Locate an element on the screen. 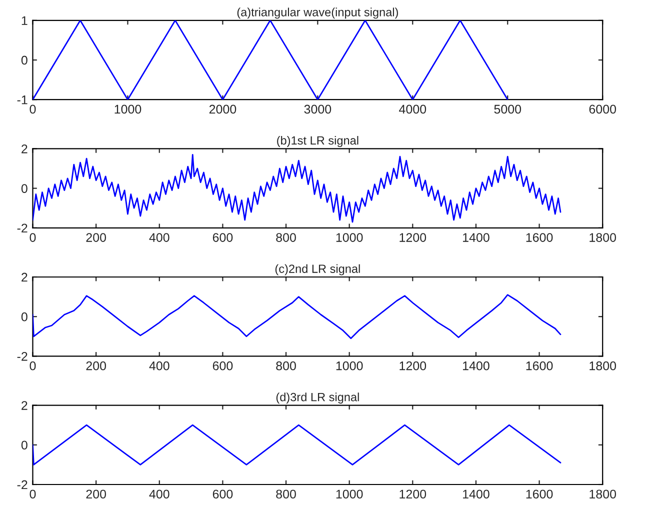 The height and width of the screenshot is (510, 655). chart-title: (b)1st LR signal is located at coordinates (317, 141).